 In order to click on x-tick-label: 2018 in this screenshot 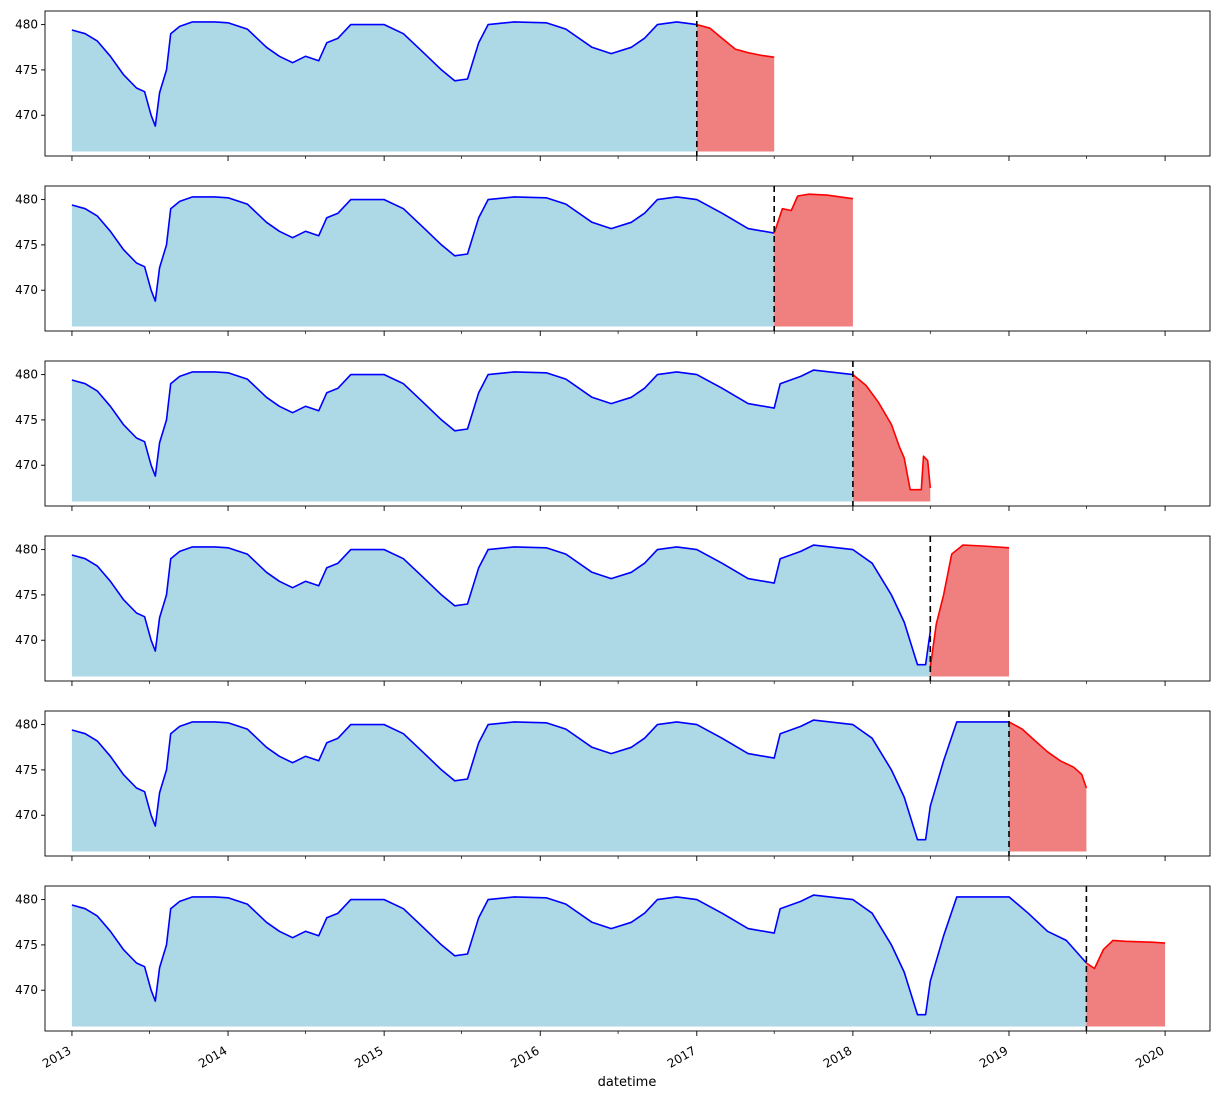, I will do `click(837, 1056)`.